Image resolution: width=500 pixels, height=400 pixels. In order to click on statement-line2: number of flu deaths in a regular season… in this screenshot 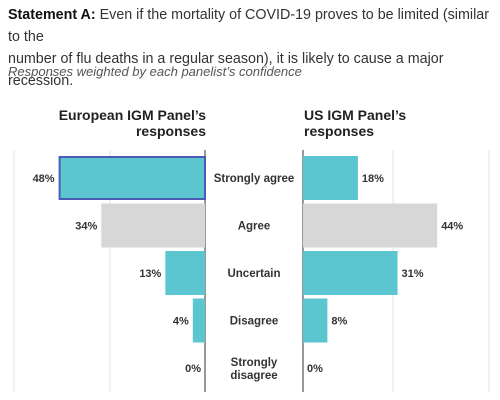, I will do `click(226, 70)`.